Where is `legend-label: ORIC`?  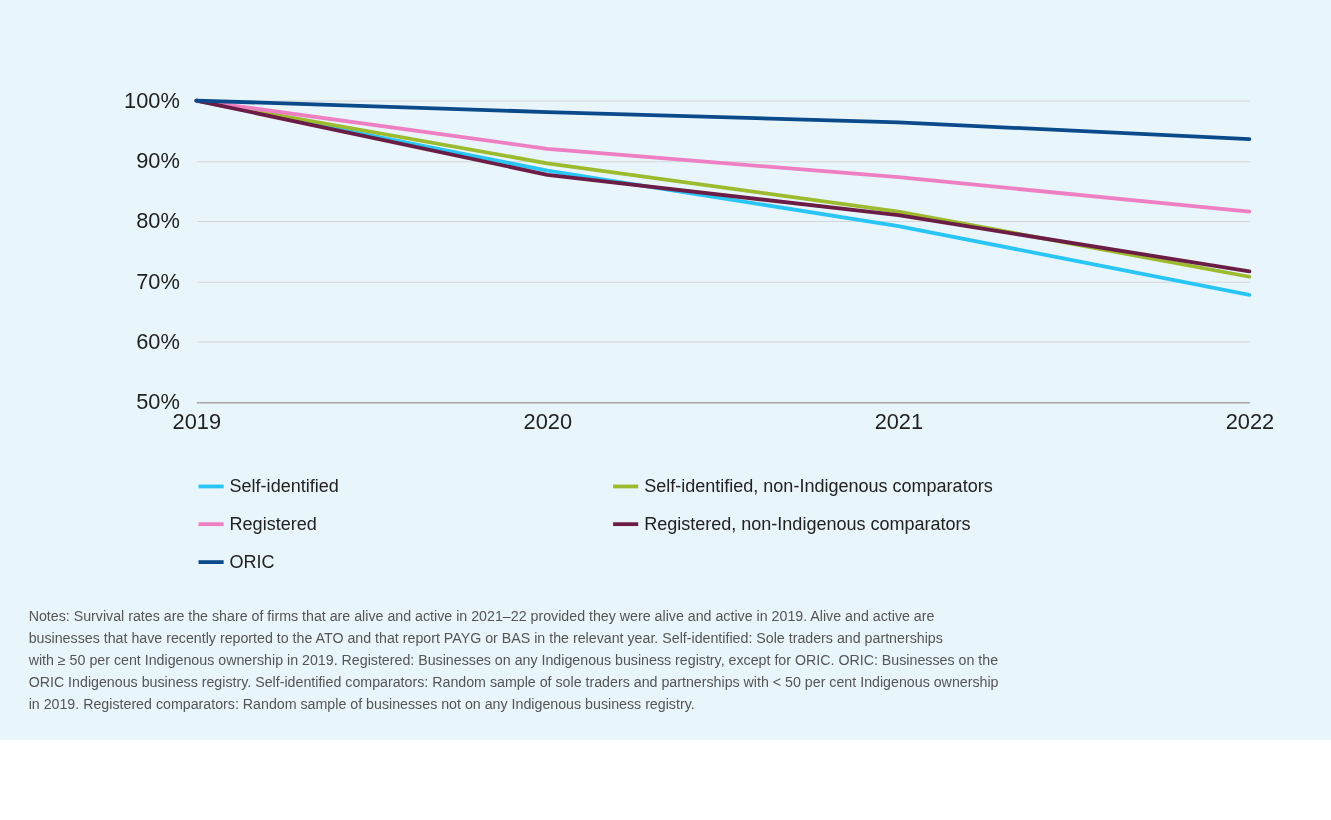
legend-label: ORIC is located at coordinates (252, 561).